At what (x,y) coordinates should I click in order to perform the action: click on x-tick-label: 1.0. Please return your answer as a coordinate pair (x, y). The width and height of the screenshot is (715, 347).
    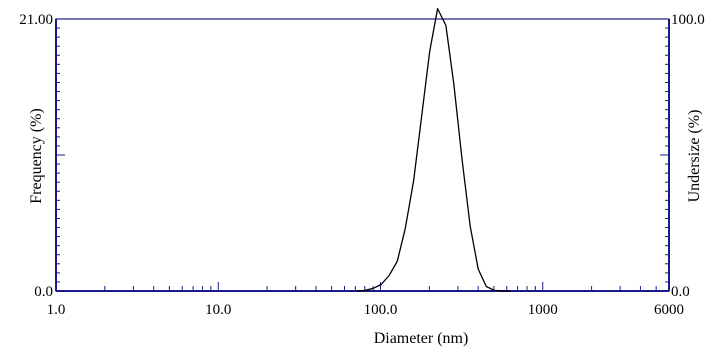
    Looking at the image, I should click on (56, 310).